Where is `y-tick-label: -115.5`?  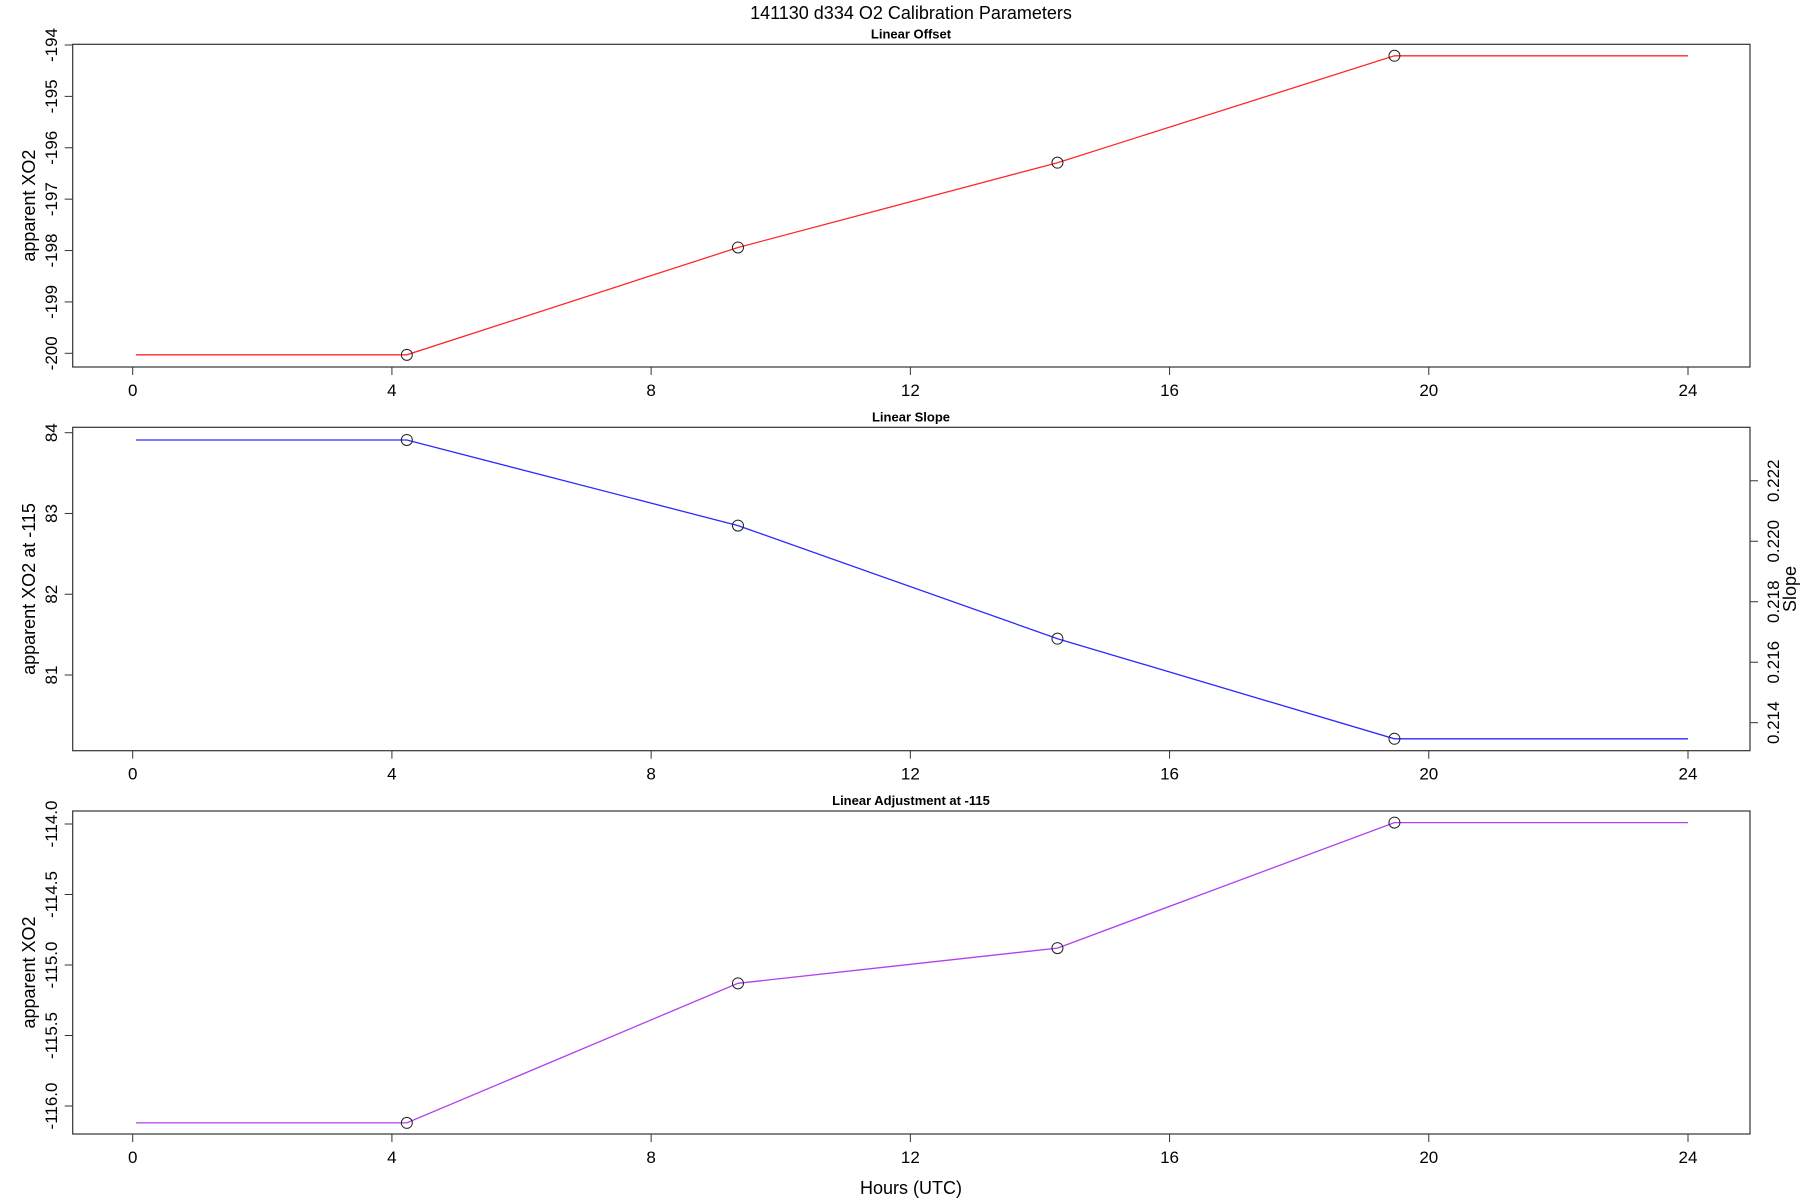
y-tick-label: -115.5 is located at coordinates (51, 1035).